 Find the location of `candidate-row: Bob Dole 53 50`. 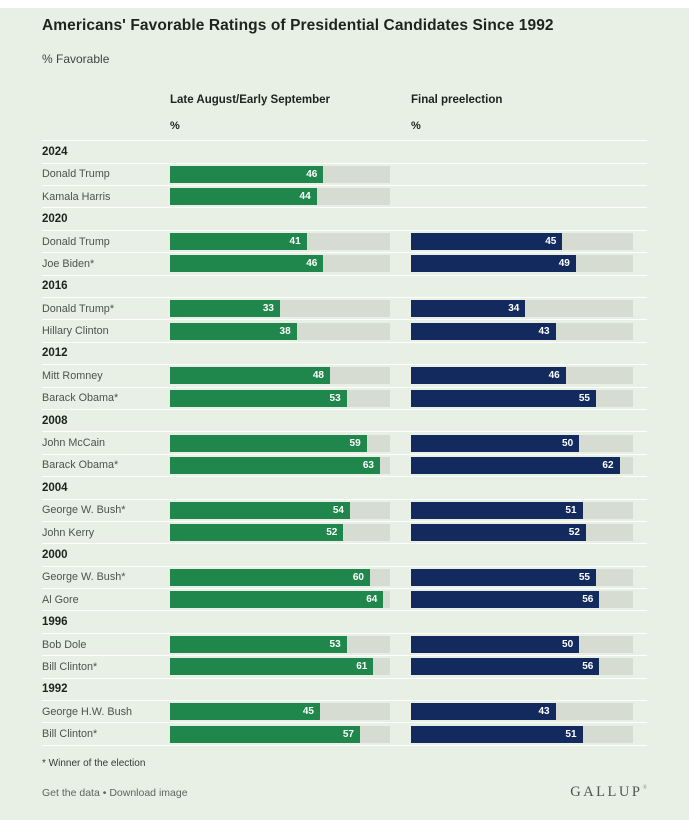

candidate-row: Bob Dole 53 50 is located at coordinates (344, 643).